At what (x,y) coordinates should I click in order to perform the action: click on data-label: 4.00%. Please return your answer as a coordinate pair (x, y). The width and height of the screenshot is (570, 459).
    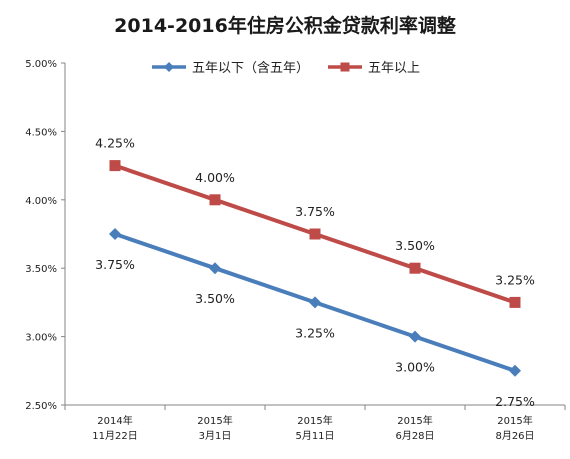
    Looking at the image, I should click on (215, 177).